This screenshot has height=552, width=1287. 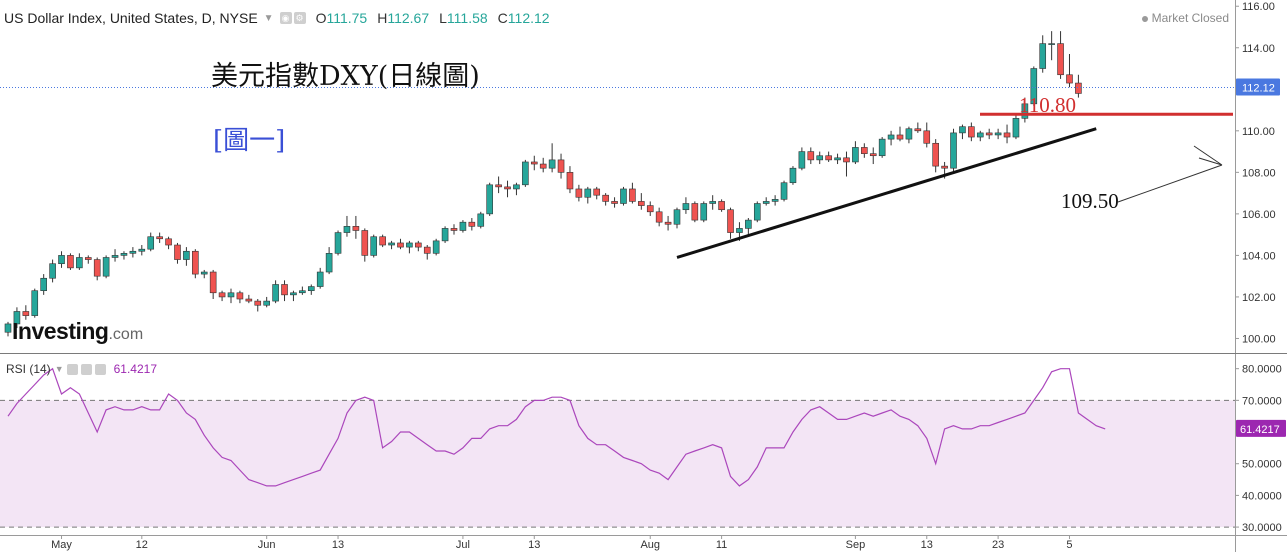 I want to click on support-arrow-shaft, so click(x=1170, y=183).